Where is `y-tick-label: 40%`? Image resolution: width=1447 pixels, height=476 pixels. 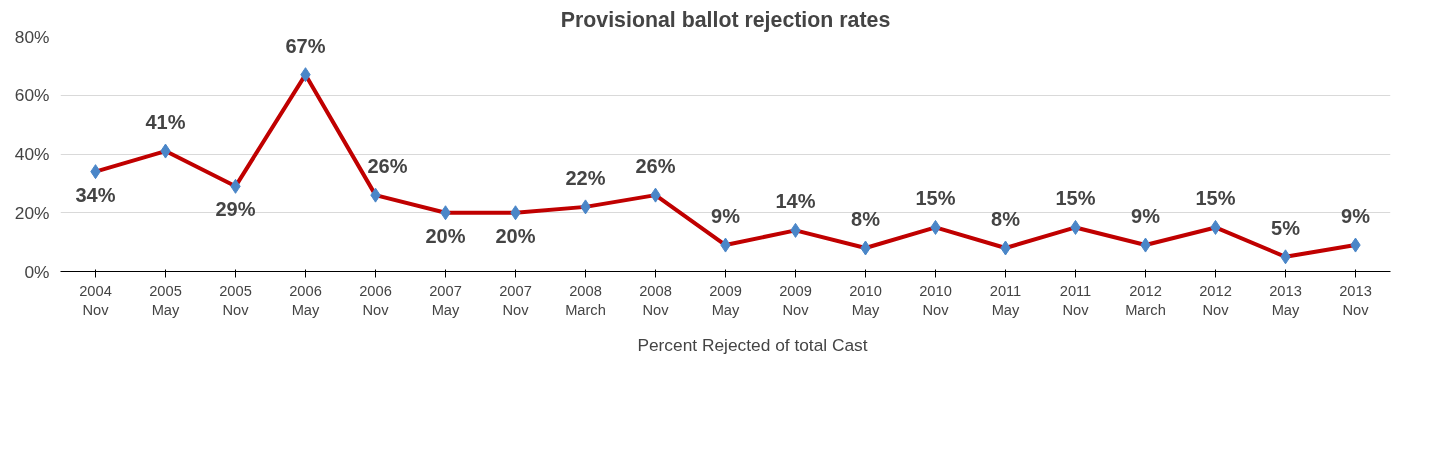 y-tick-label: 40% is located at coordinates (32, 154).